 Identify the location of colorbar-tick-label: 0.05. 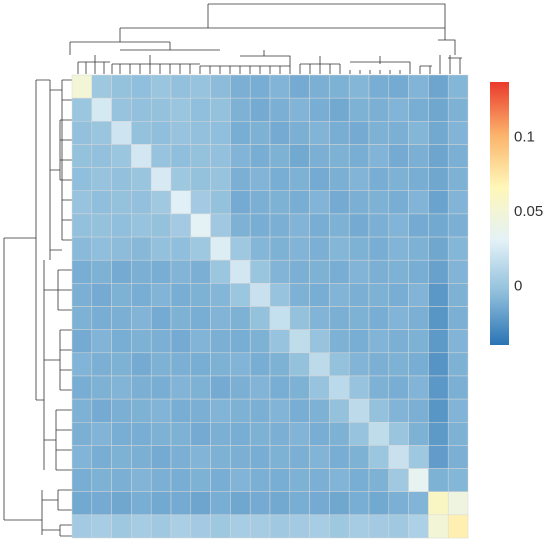
(528, 211).